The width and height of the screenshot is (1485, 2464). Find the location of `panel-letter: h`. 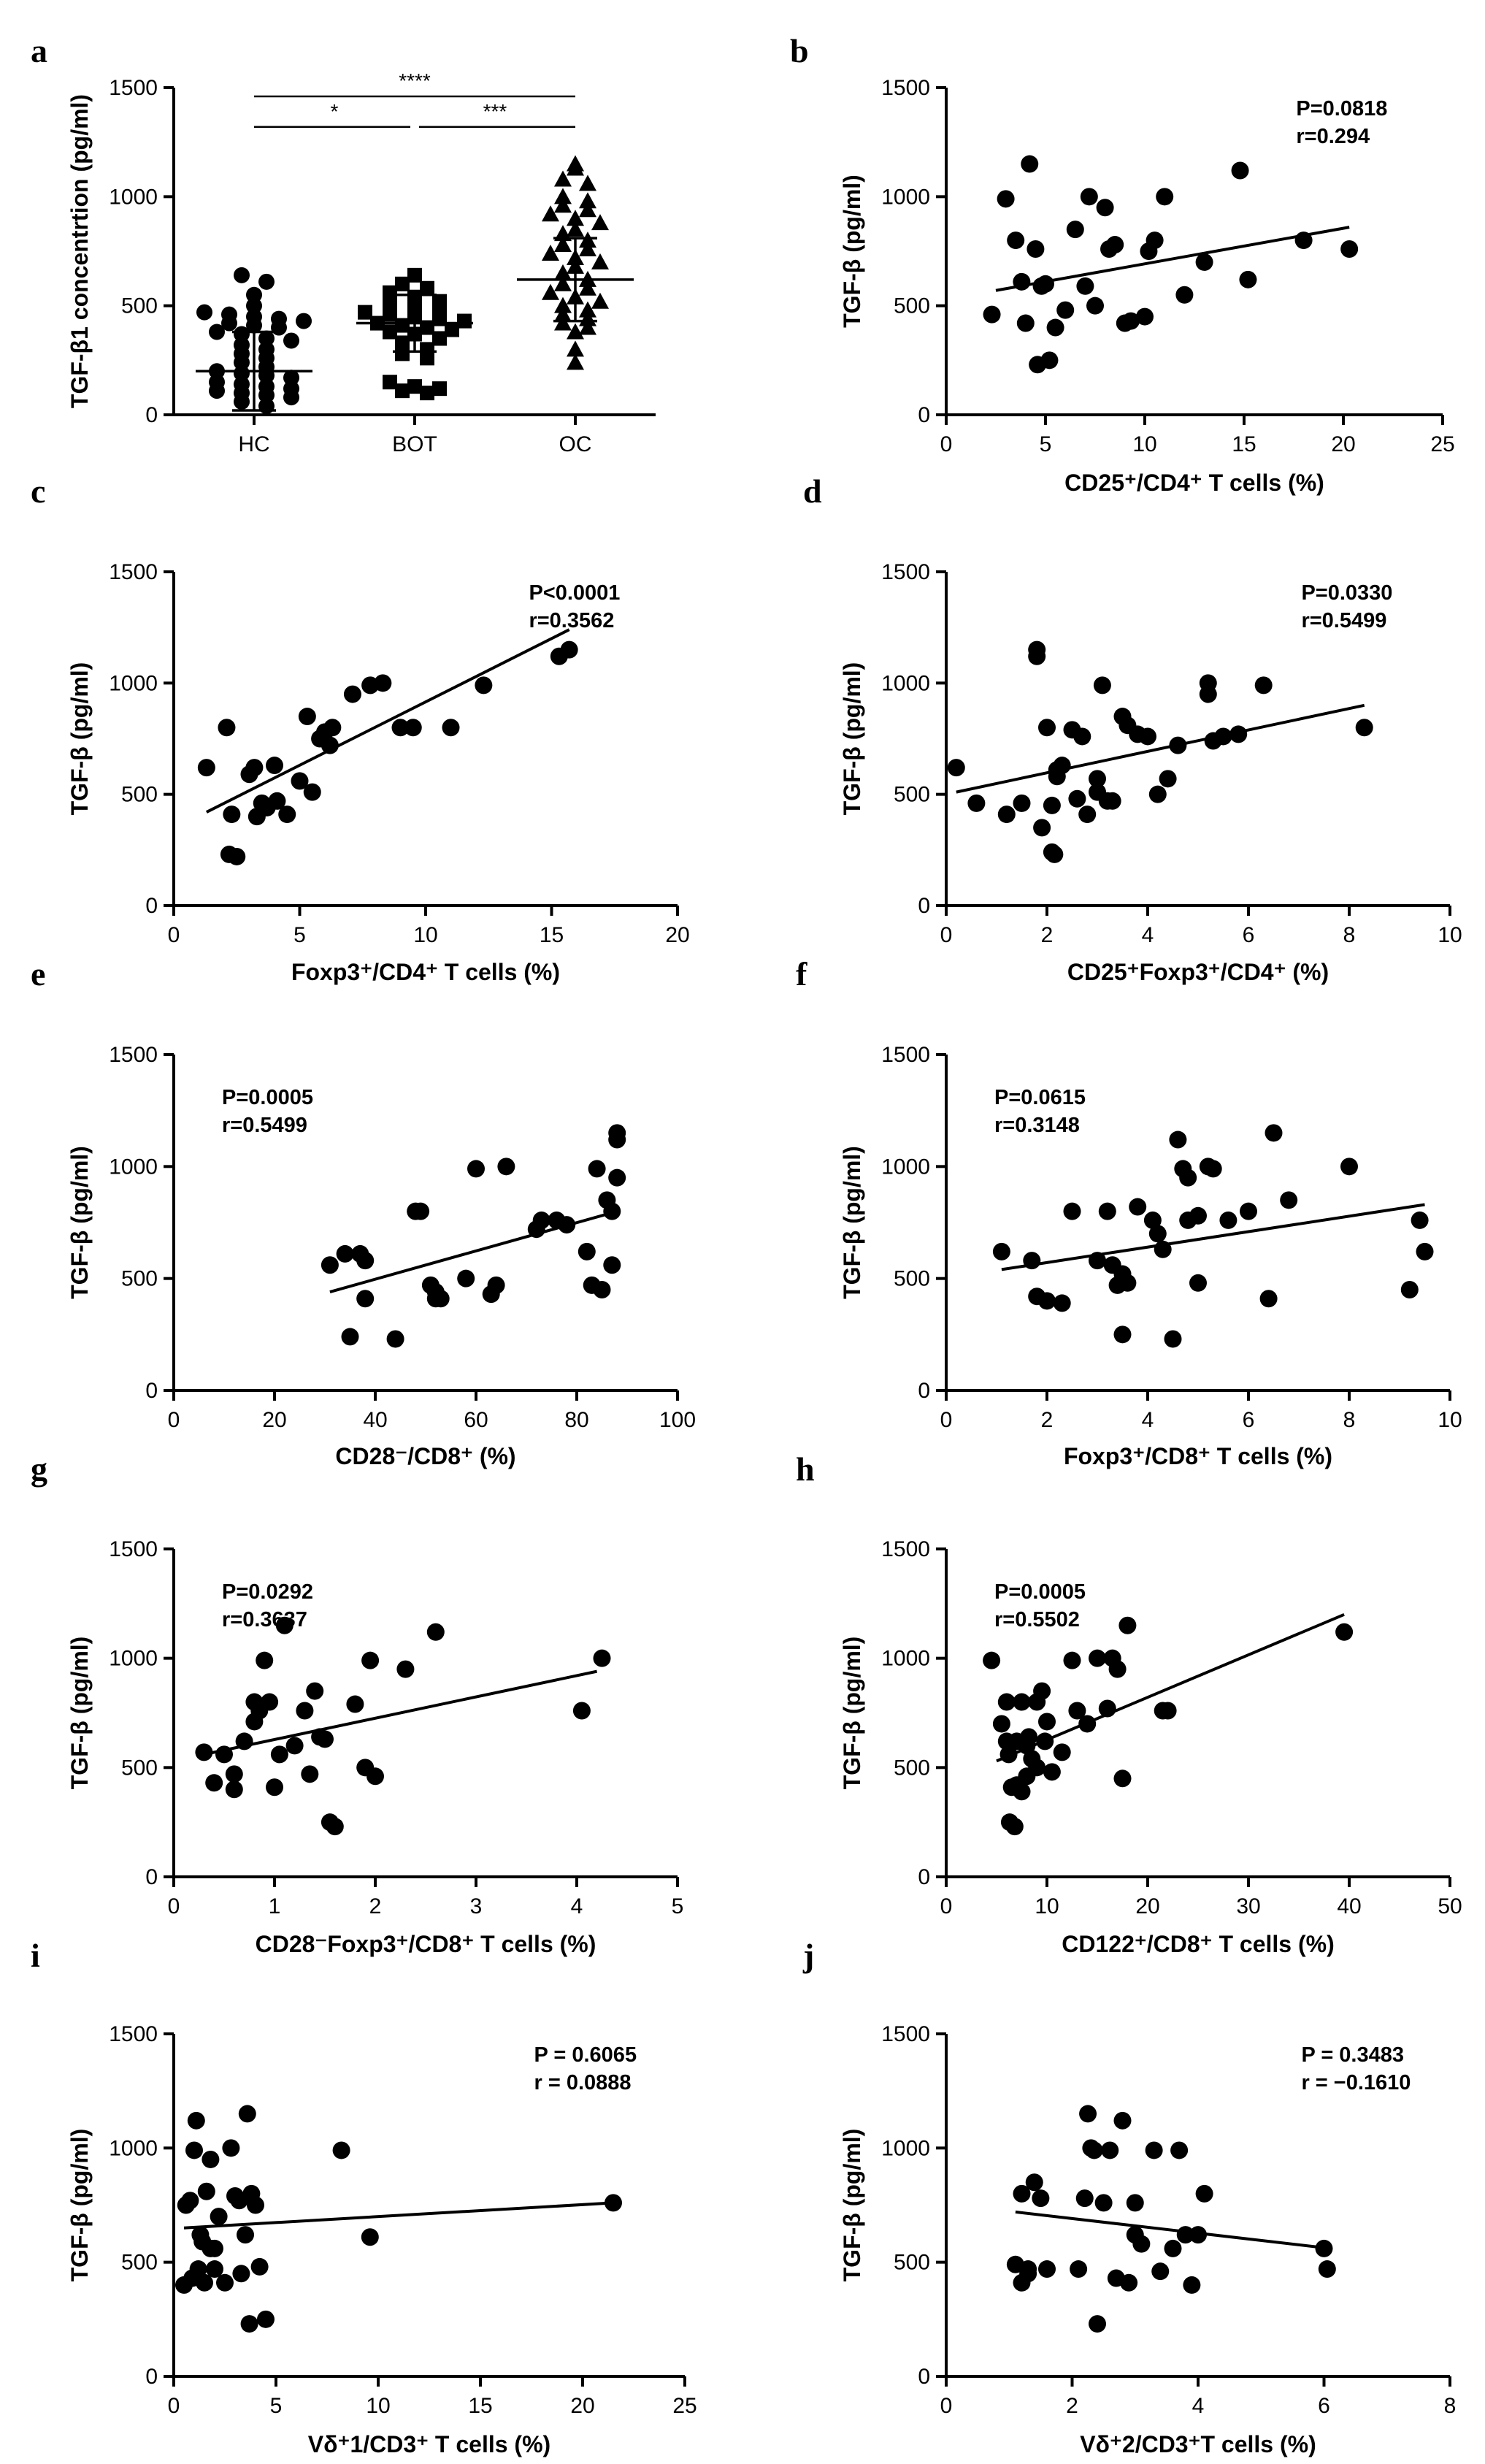

panel-letter: h is located at coordinates (805, 1469).